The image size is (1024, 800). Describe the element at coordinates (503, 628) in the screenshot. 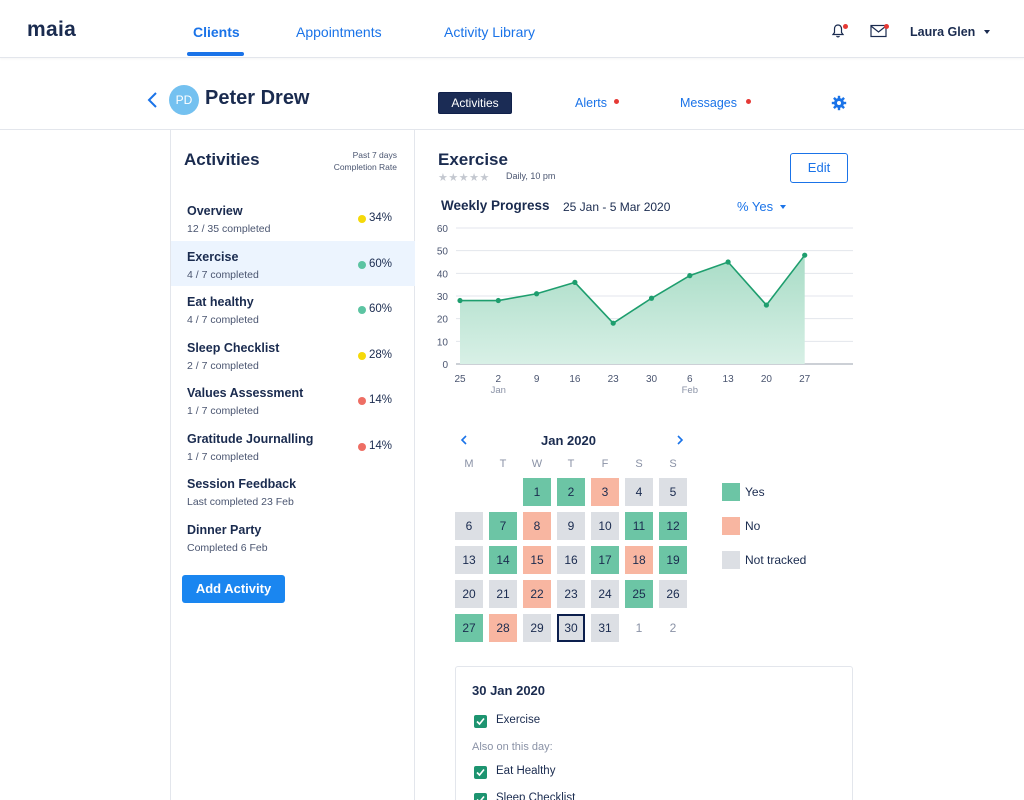

I see `calendar-day: 28` at that location.